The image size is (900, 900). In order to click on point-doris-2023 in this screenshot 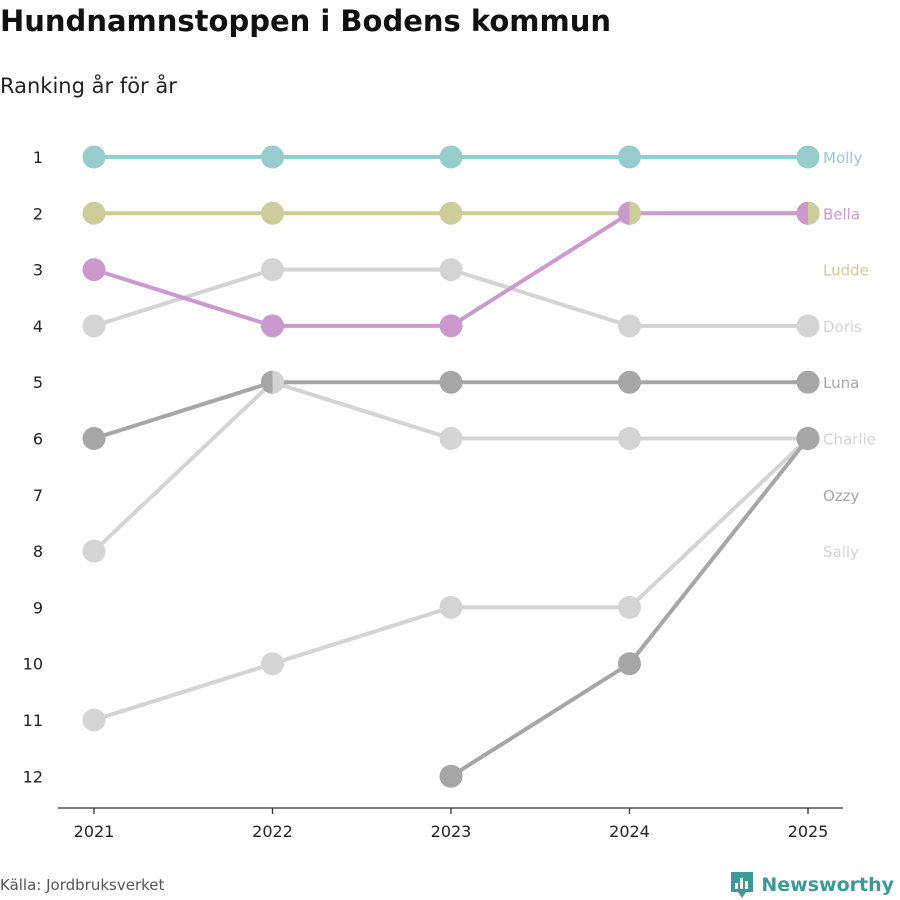, I will do `click(451, 270)`.